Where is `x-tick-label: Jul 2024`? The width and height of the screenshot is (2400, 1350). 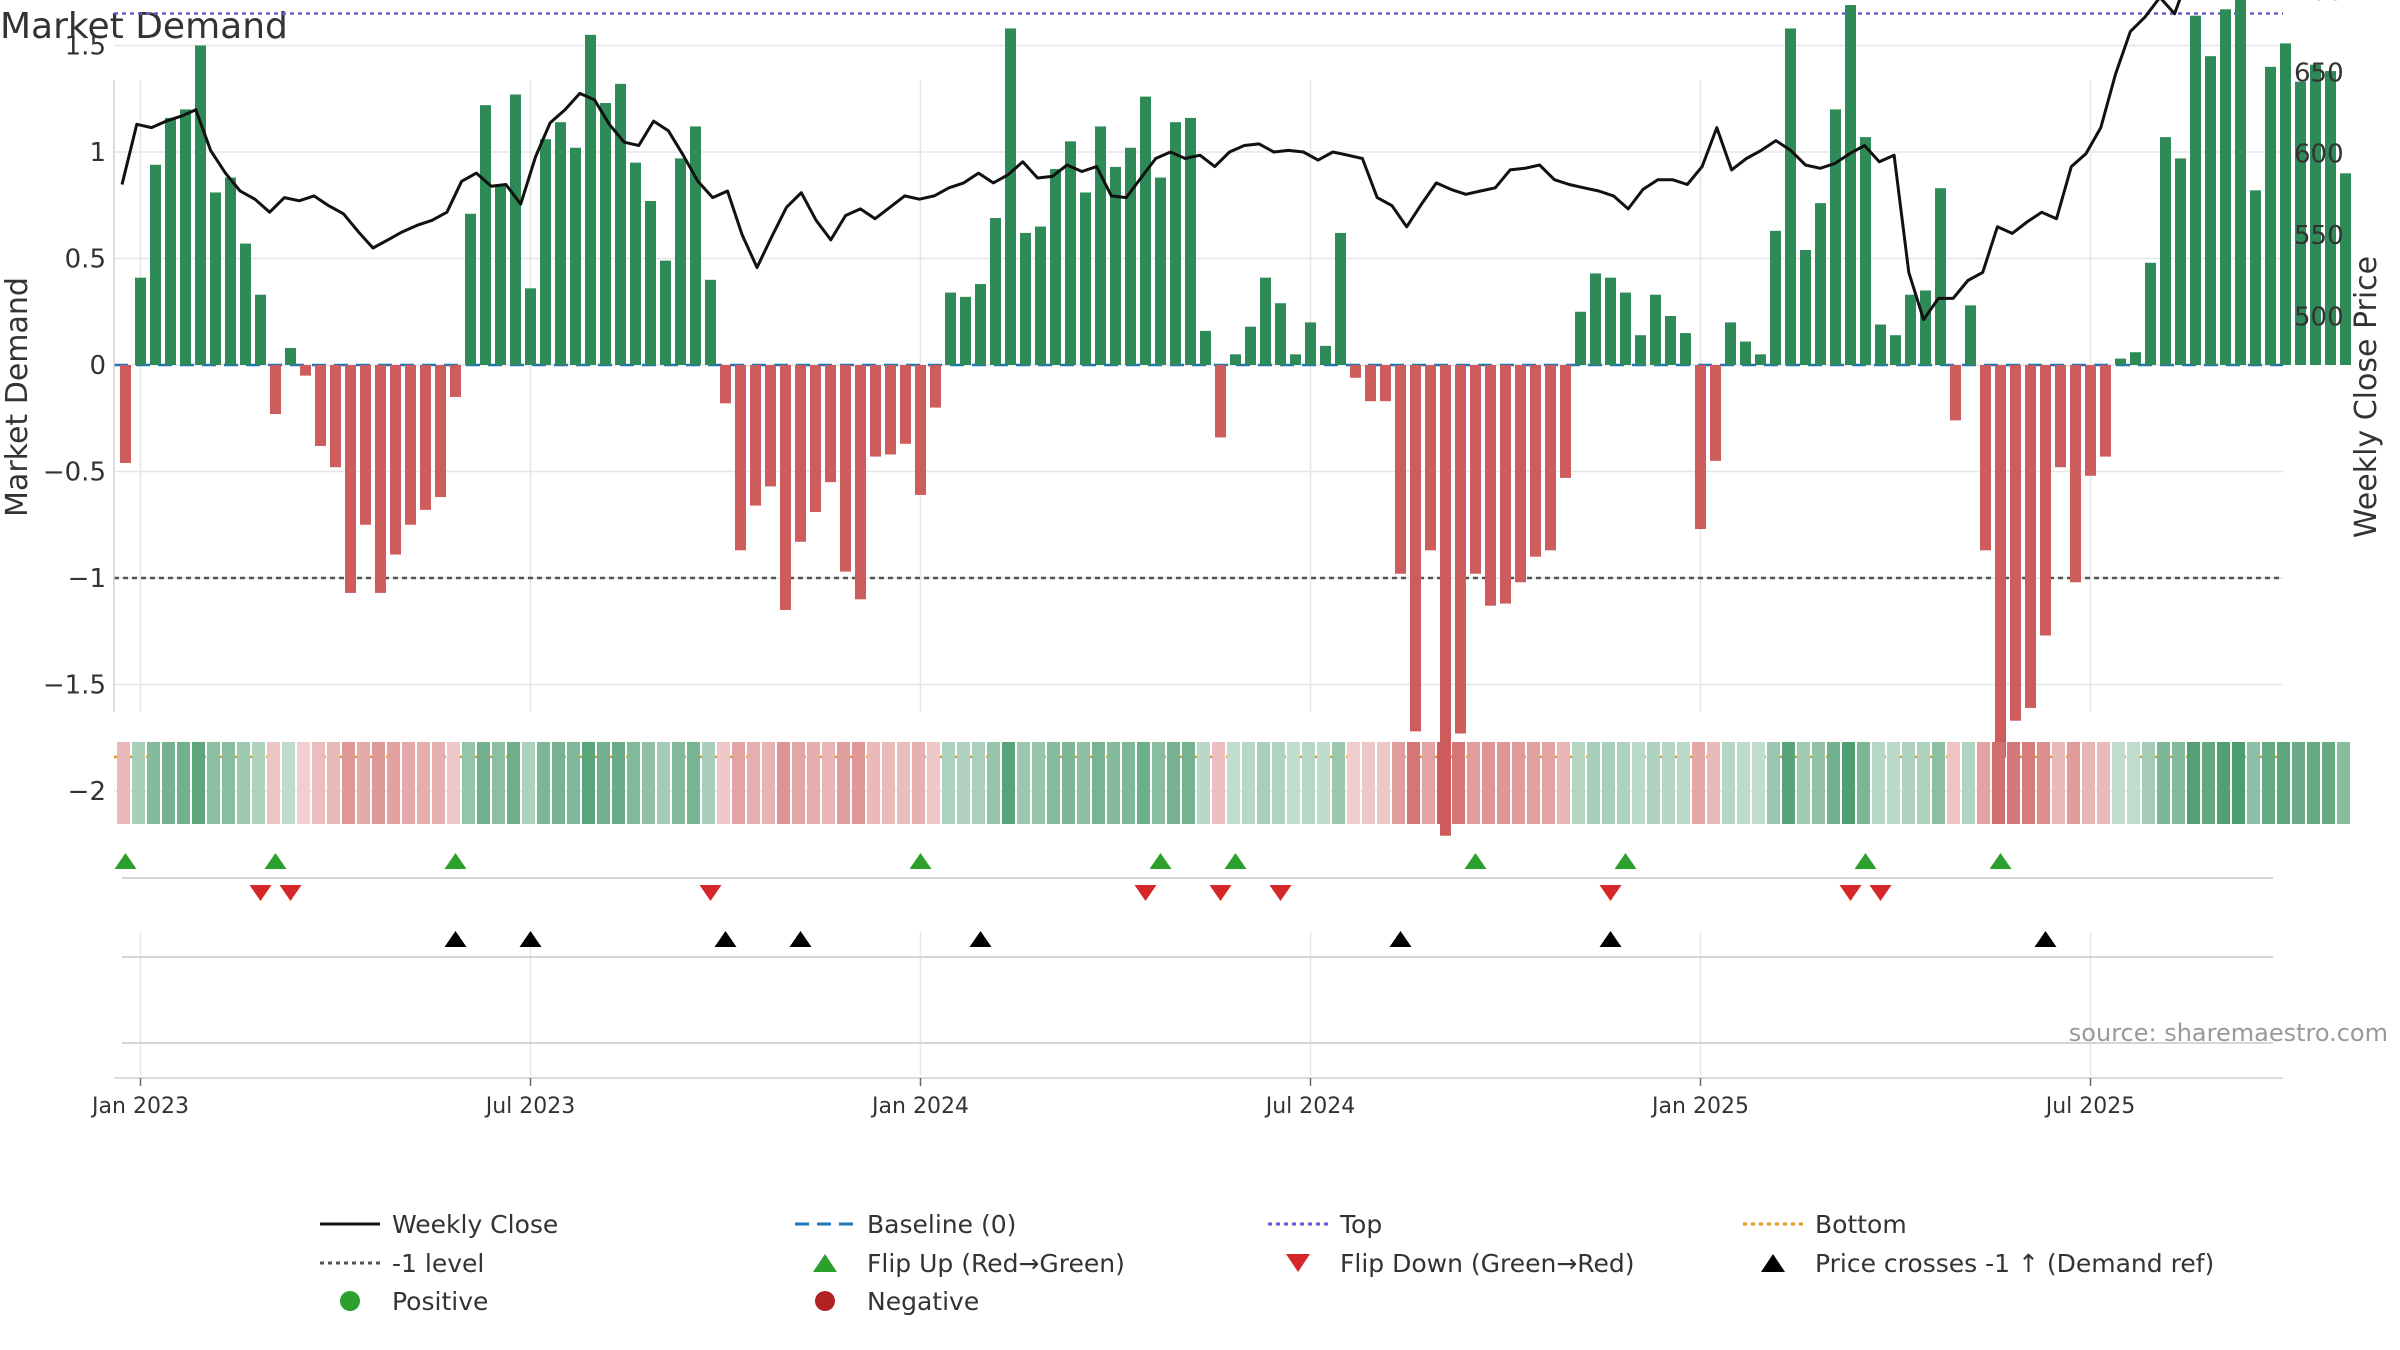
x-tick-label: Jul 2024 is located at coordinates (1310, 1106).